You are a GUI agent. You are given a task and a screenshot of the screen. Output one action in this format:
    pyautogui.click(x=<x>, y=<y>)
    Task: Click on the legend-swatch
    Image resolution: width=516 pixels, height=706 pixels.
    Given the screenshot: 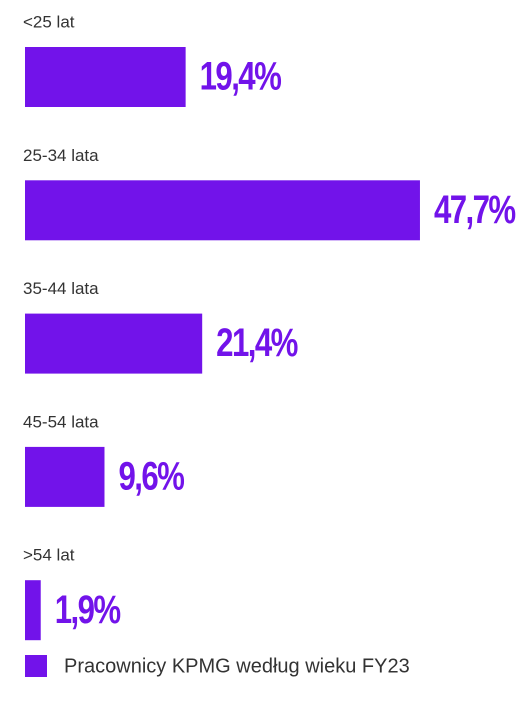 What is the action you would take?
    pyautogui.click(x=36, y=666)
    